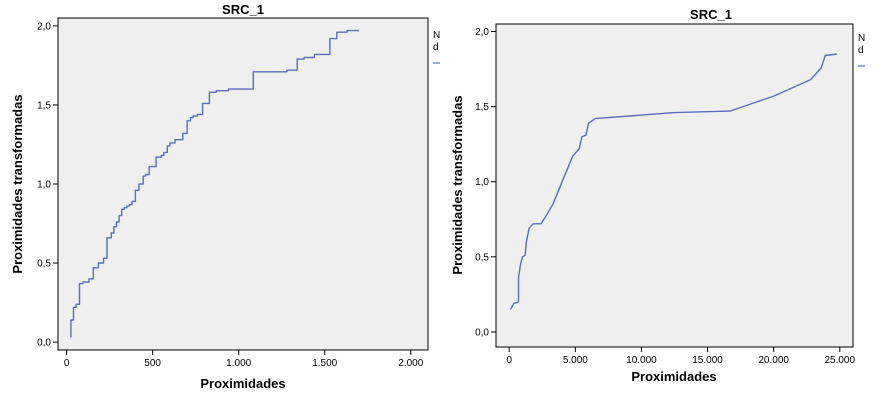 The width and height of the screenshot is (886, 401). I want to click on x-tick-label: 10.000, so click(641, 360).